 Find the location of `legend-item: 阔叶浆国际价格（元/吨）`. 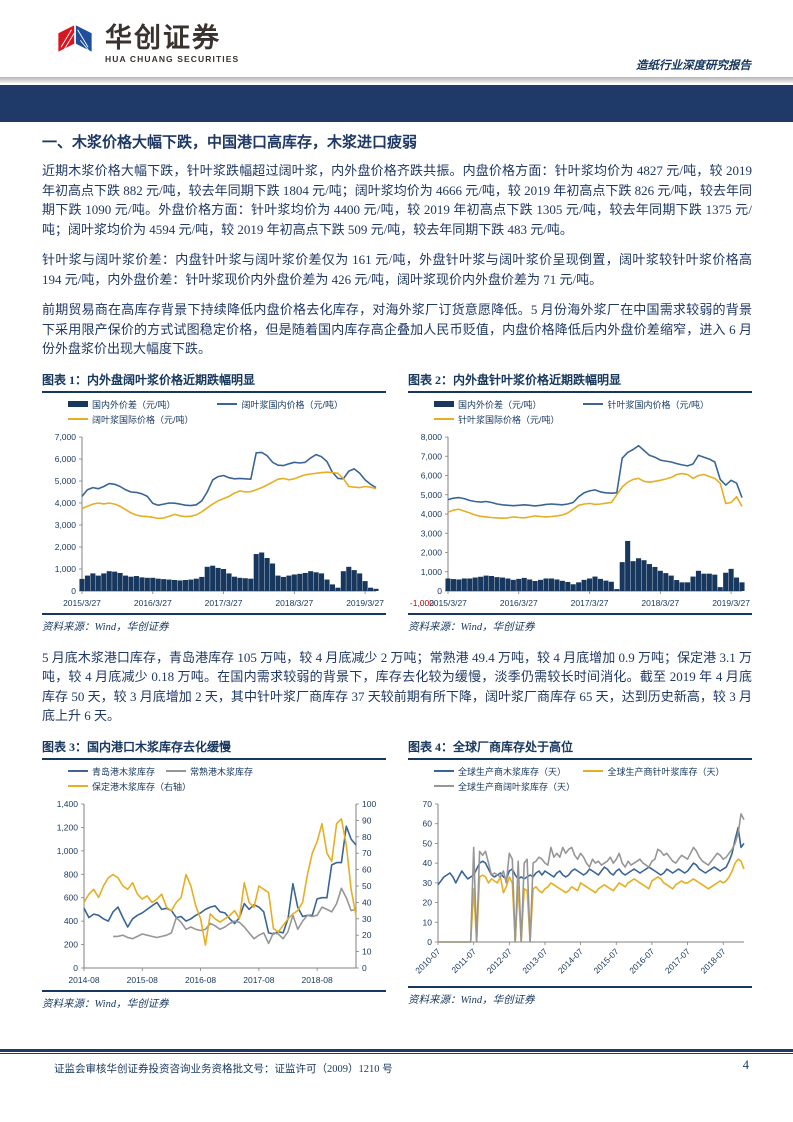

legend-item: 阔叶浆国际价格（元/吨） is located at coordinates (142, 419).